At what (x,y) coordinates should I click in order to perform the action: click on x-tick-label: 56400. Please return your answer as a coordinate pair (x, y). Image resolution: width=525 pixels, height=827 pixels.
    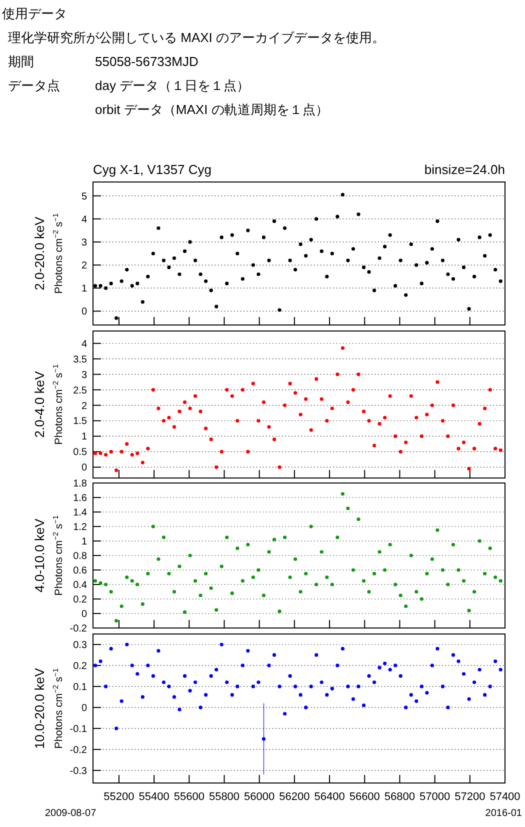
    Looking at the image, I should click on (329, 797).